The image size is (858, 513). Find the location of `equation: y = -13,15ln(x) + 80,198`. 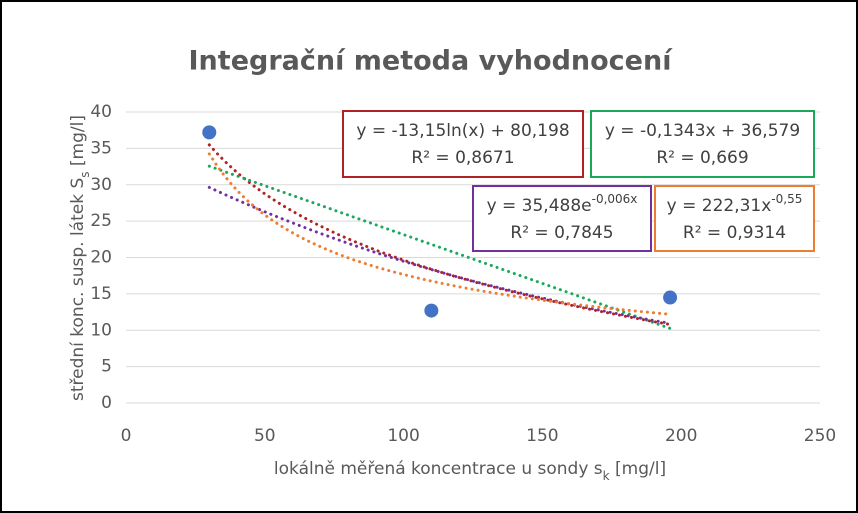

equation: y = -13,15ln(x) + 80,198 is located at coordinates (462, 131).